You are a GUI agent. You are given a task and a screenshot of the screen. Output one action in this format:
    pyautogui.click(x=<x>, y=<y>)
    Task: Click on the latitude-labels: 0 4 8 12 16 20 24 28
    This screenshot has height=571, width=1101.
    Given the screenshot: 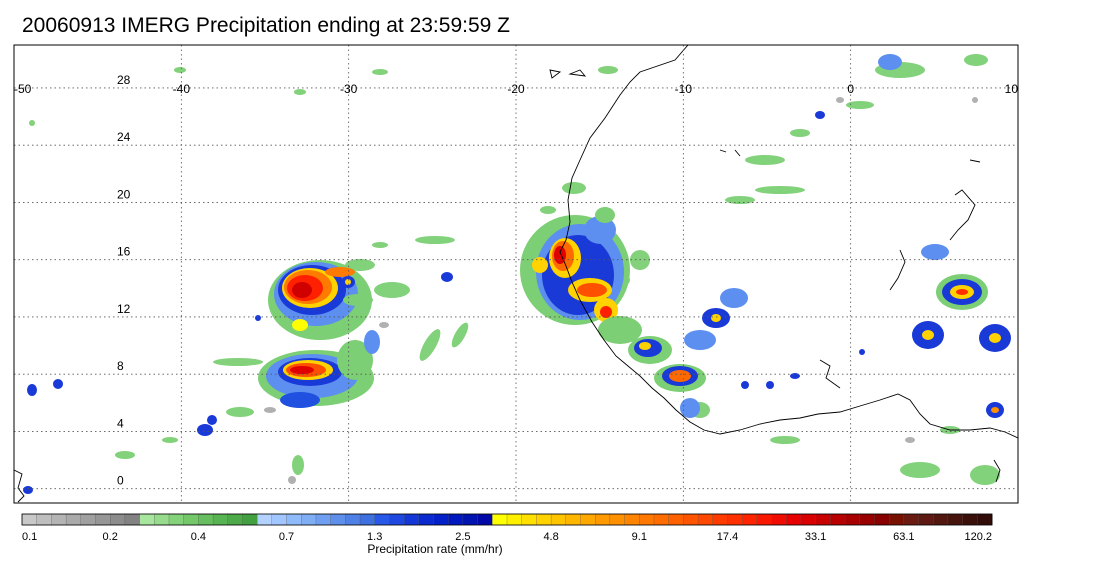 What is the action you would take?
    pyautogui.click(x=124, y=280)
    